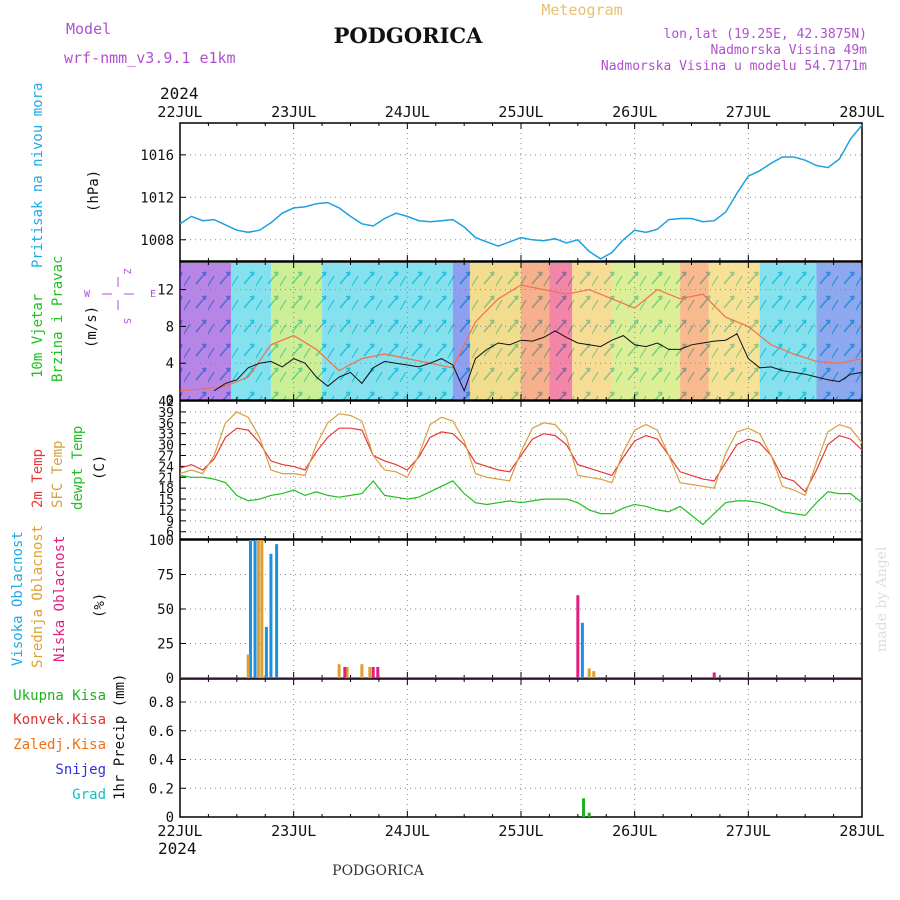  I want to click on y-tick-label: 42, so click(166, 402).